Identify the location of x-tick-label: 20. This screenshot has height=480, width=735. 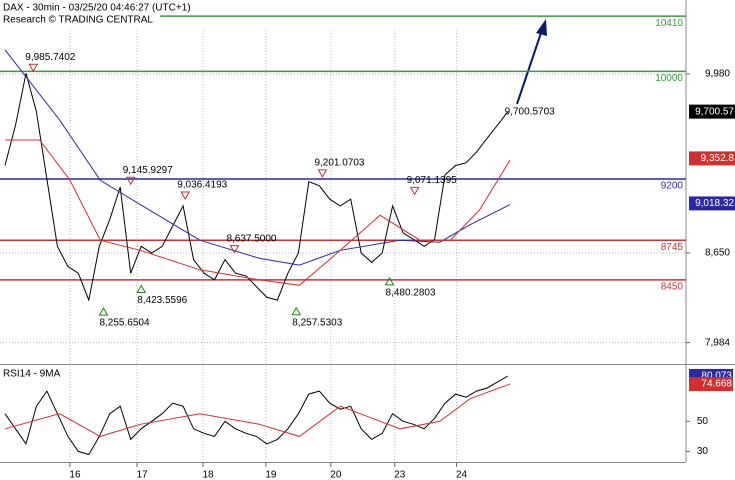
(336, 475).